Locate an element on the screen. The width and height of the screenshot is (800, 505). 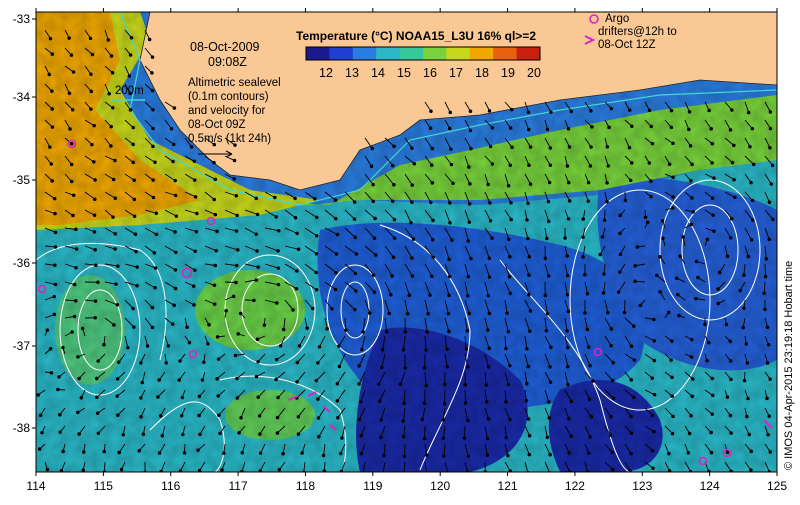
argo-legend-line: 08-Oct 12Z is located at coordinates (627, 45).